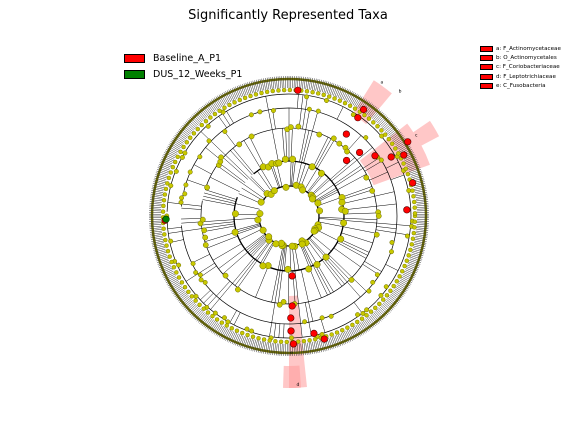 The width and height of the screenshot is (576, 432). I want to click on group-legend: Baseline_A_P1 DUS_12_Weeks_P1, so click(183, 66).